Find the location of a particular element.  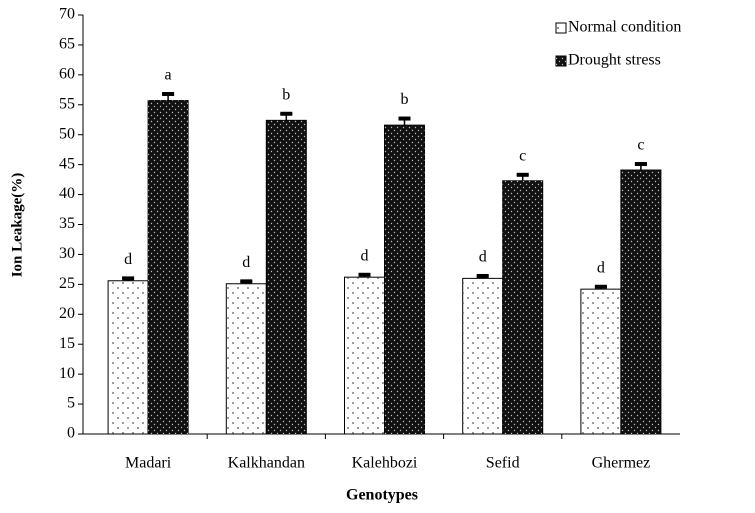

significance-letter: a is located at coordinates (168, 75).